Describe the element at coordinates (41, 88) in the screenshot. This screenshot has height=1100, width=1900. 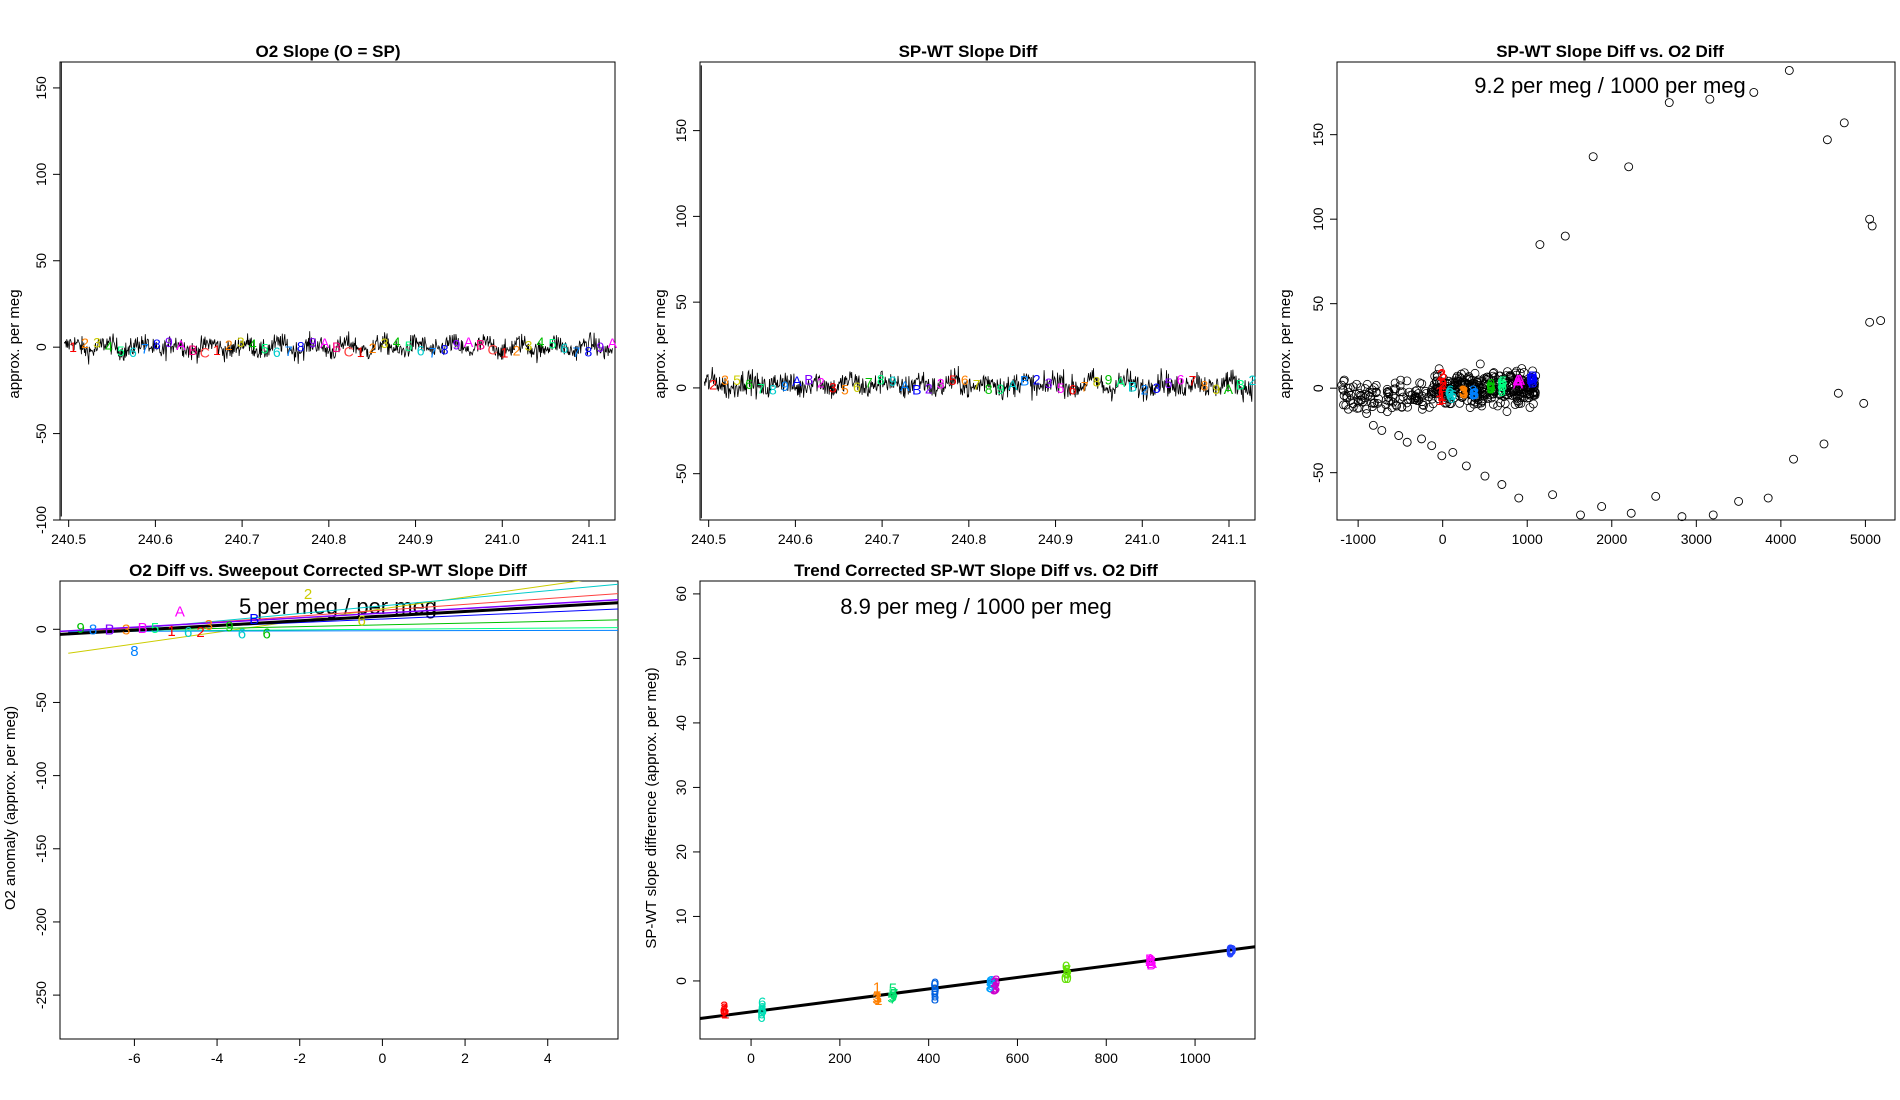
I see `y-tick-label: 150` at that location.